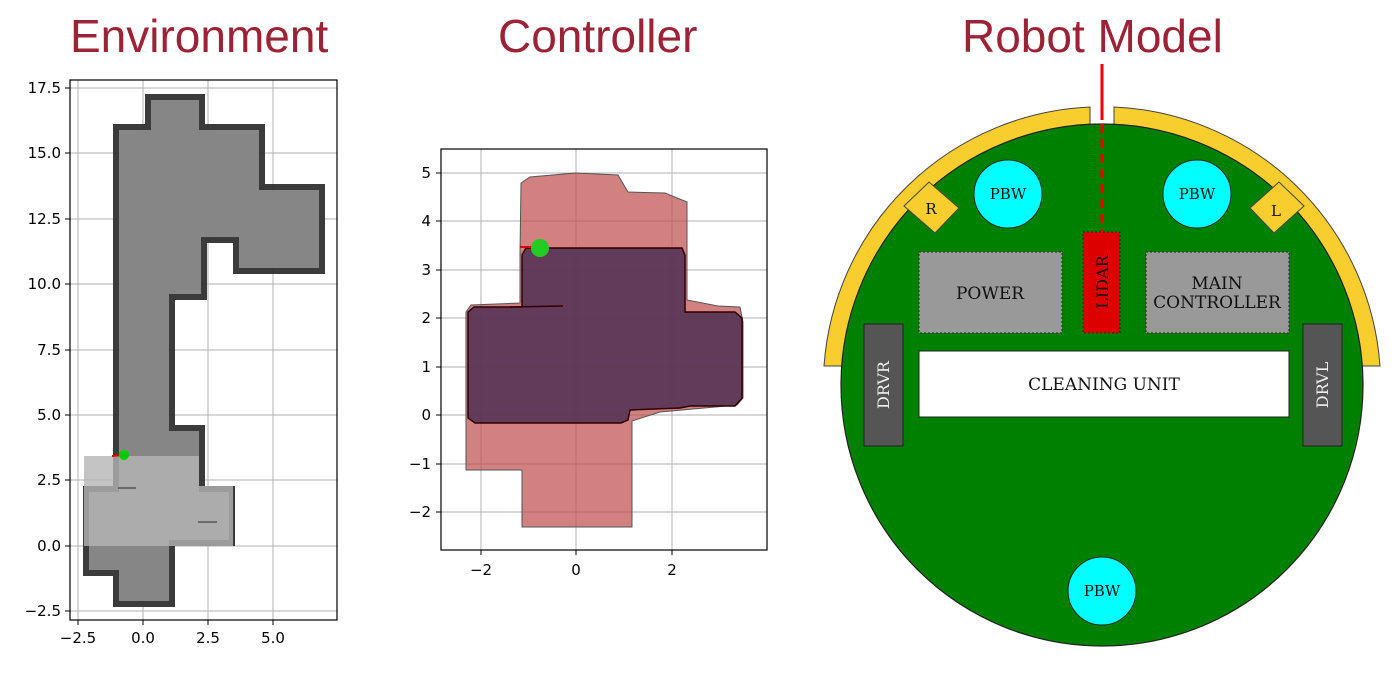 The height and width of the screenshot is (673, 1395). Describe the element at coordinates (143, 638) in the screenshot. I see `env-xtick-2: 0.0` at that location.